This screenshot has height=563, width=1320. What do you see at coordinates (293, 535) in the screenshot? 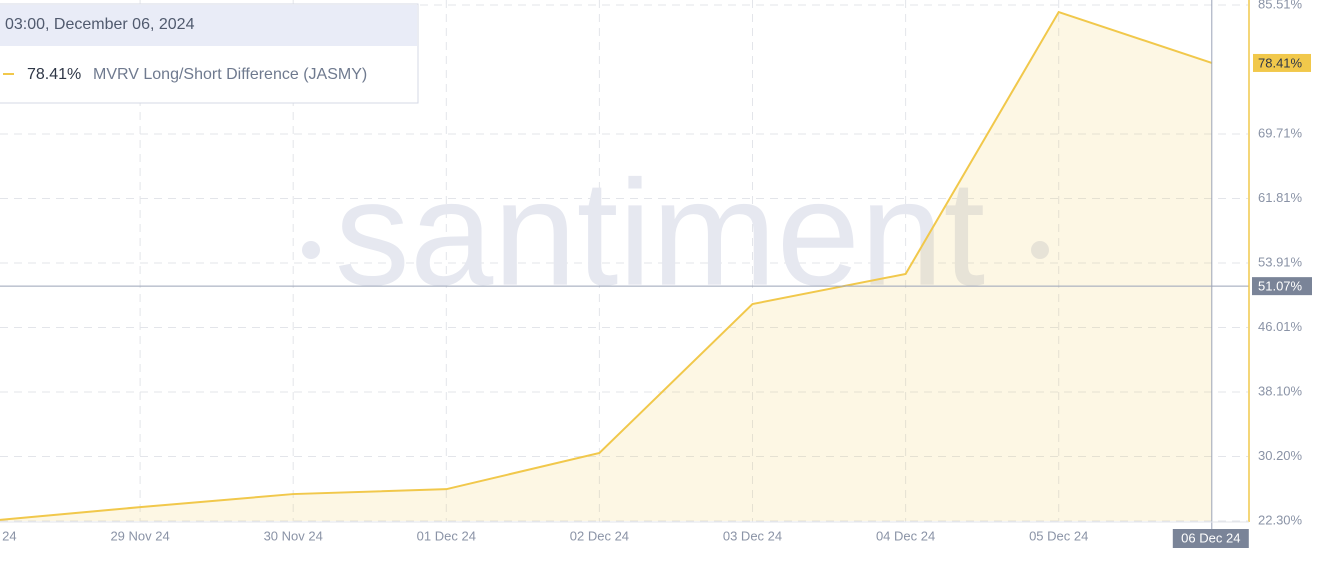
I see `x-tick-label: 30 Nov 24` at bounding box center [293, 535].